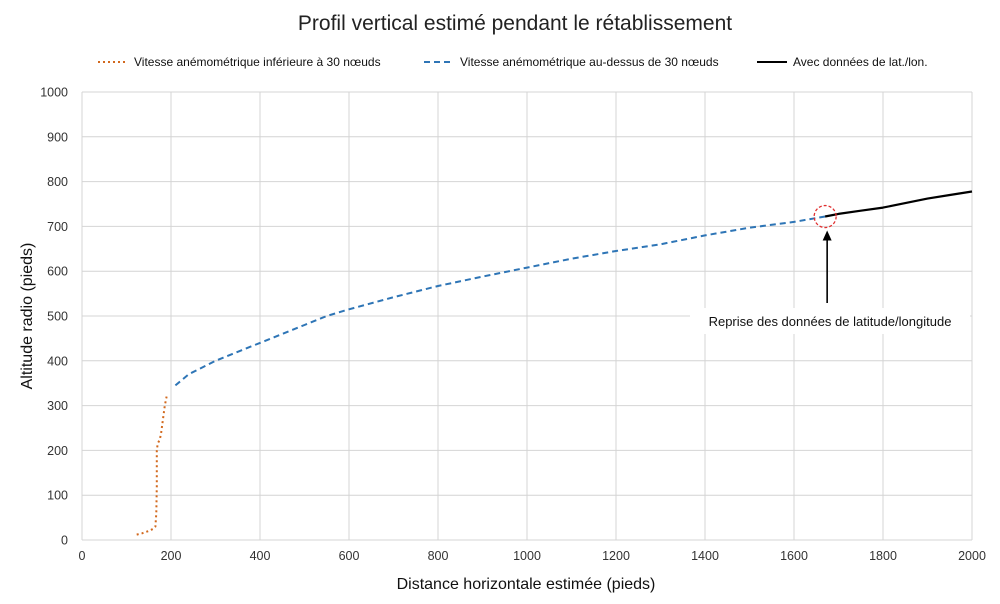 This screenshot has height=604, width=1000. What do you see at coordinates (860, 62) in the screenshot?
I see `legend-label-3: Avec données de lat./lon.` at bounding box center [860, 62].